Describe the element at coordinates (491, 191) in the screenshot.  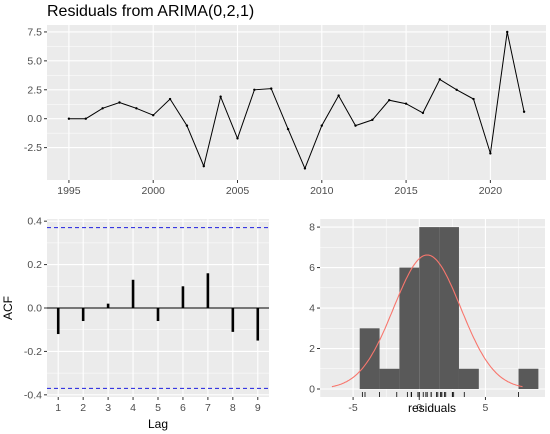
I see `x-tick-label: 2020` at that location.